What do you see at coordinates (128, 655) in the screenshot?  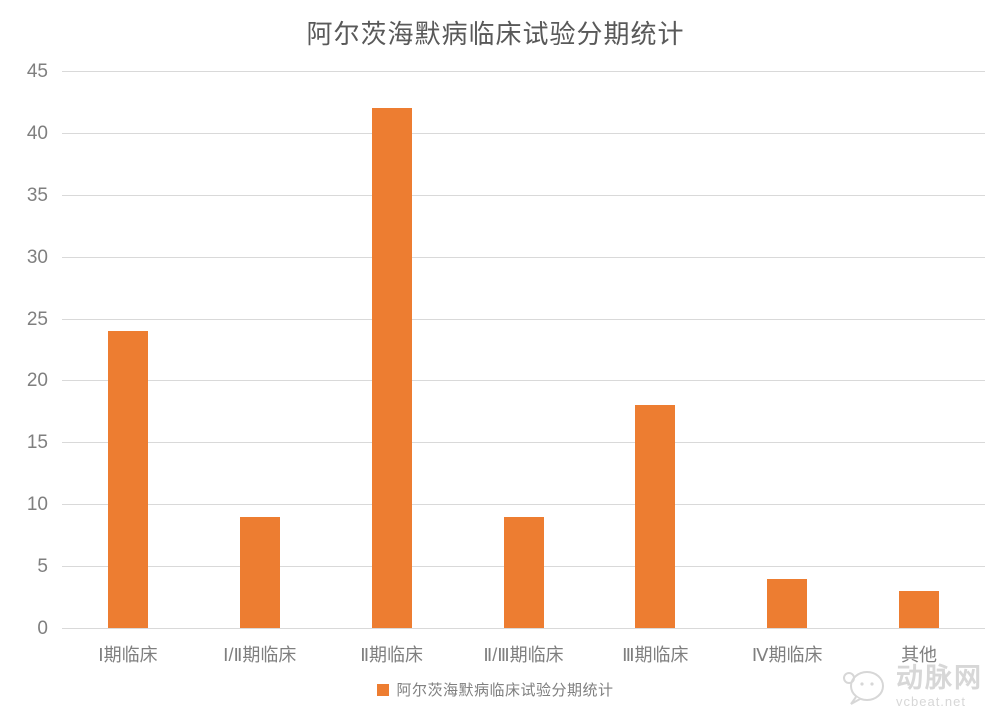 I see `x-axis-tick-label: Ⅰ期临床` at bounding box center [128, 655].